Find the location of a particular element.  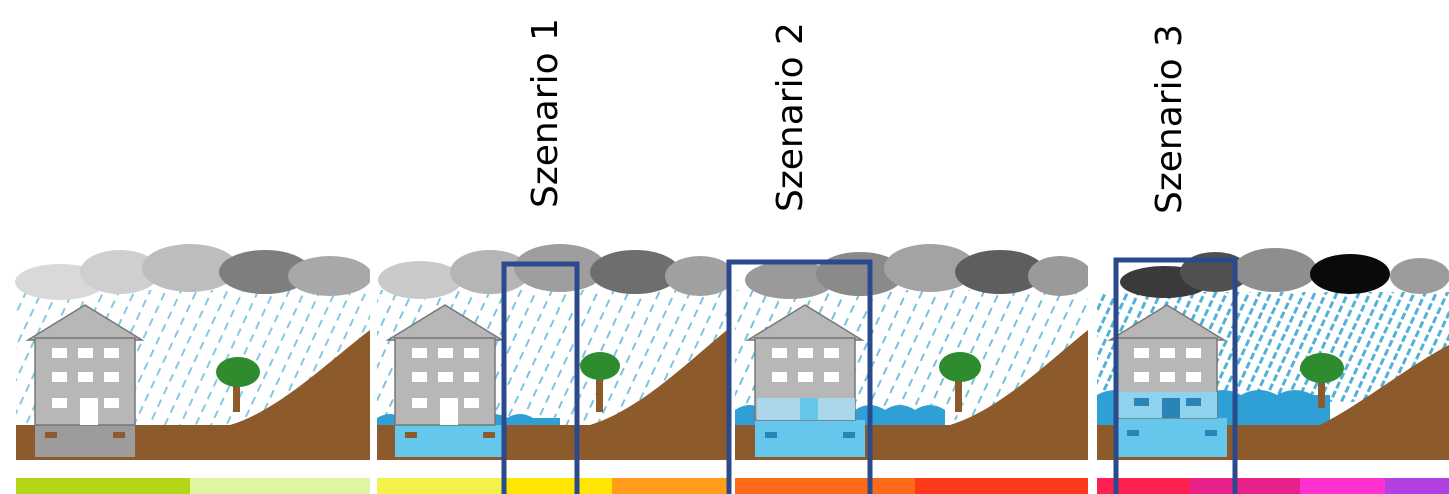

scenario-1-highlight-box is located at coordinates (540, 377).